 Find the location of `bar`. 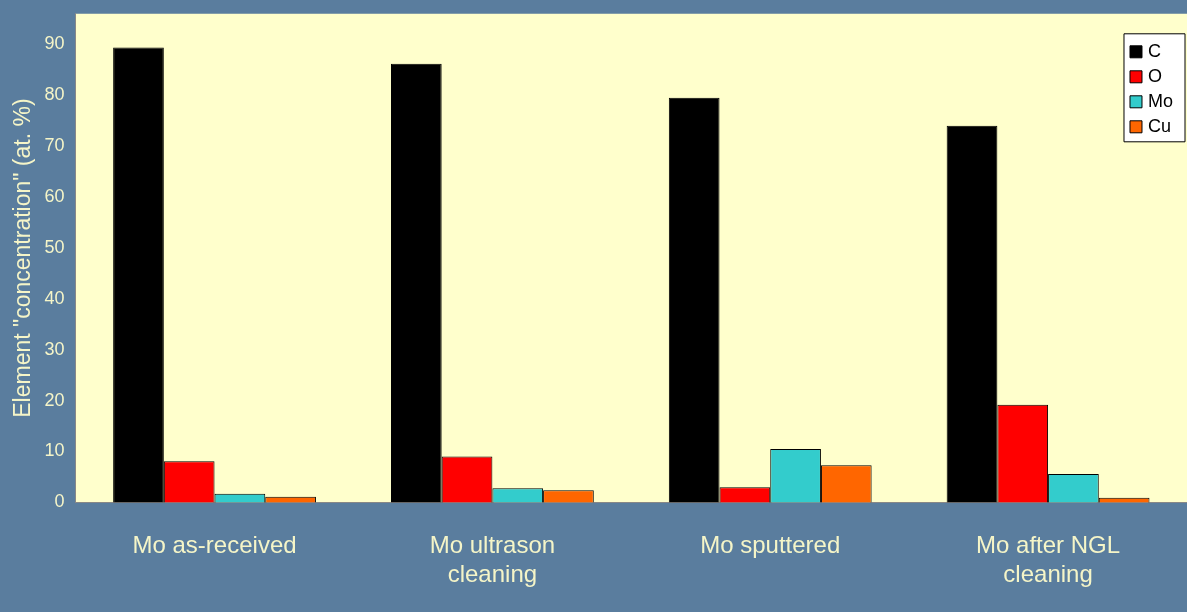

bar is located at coordinates (138, 275).